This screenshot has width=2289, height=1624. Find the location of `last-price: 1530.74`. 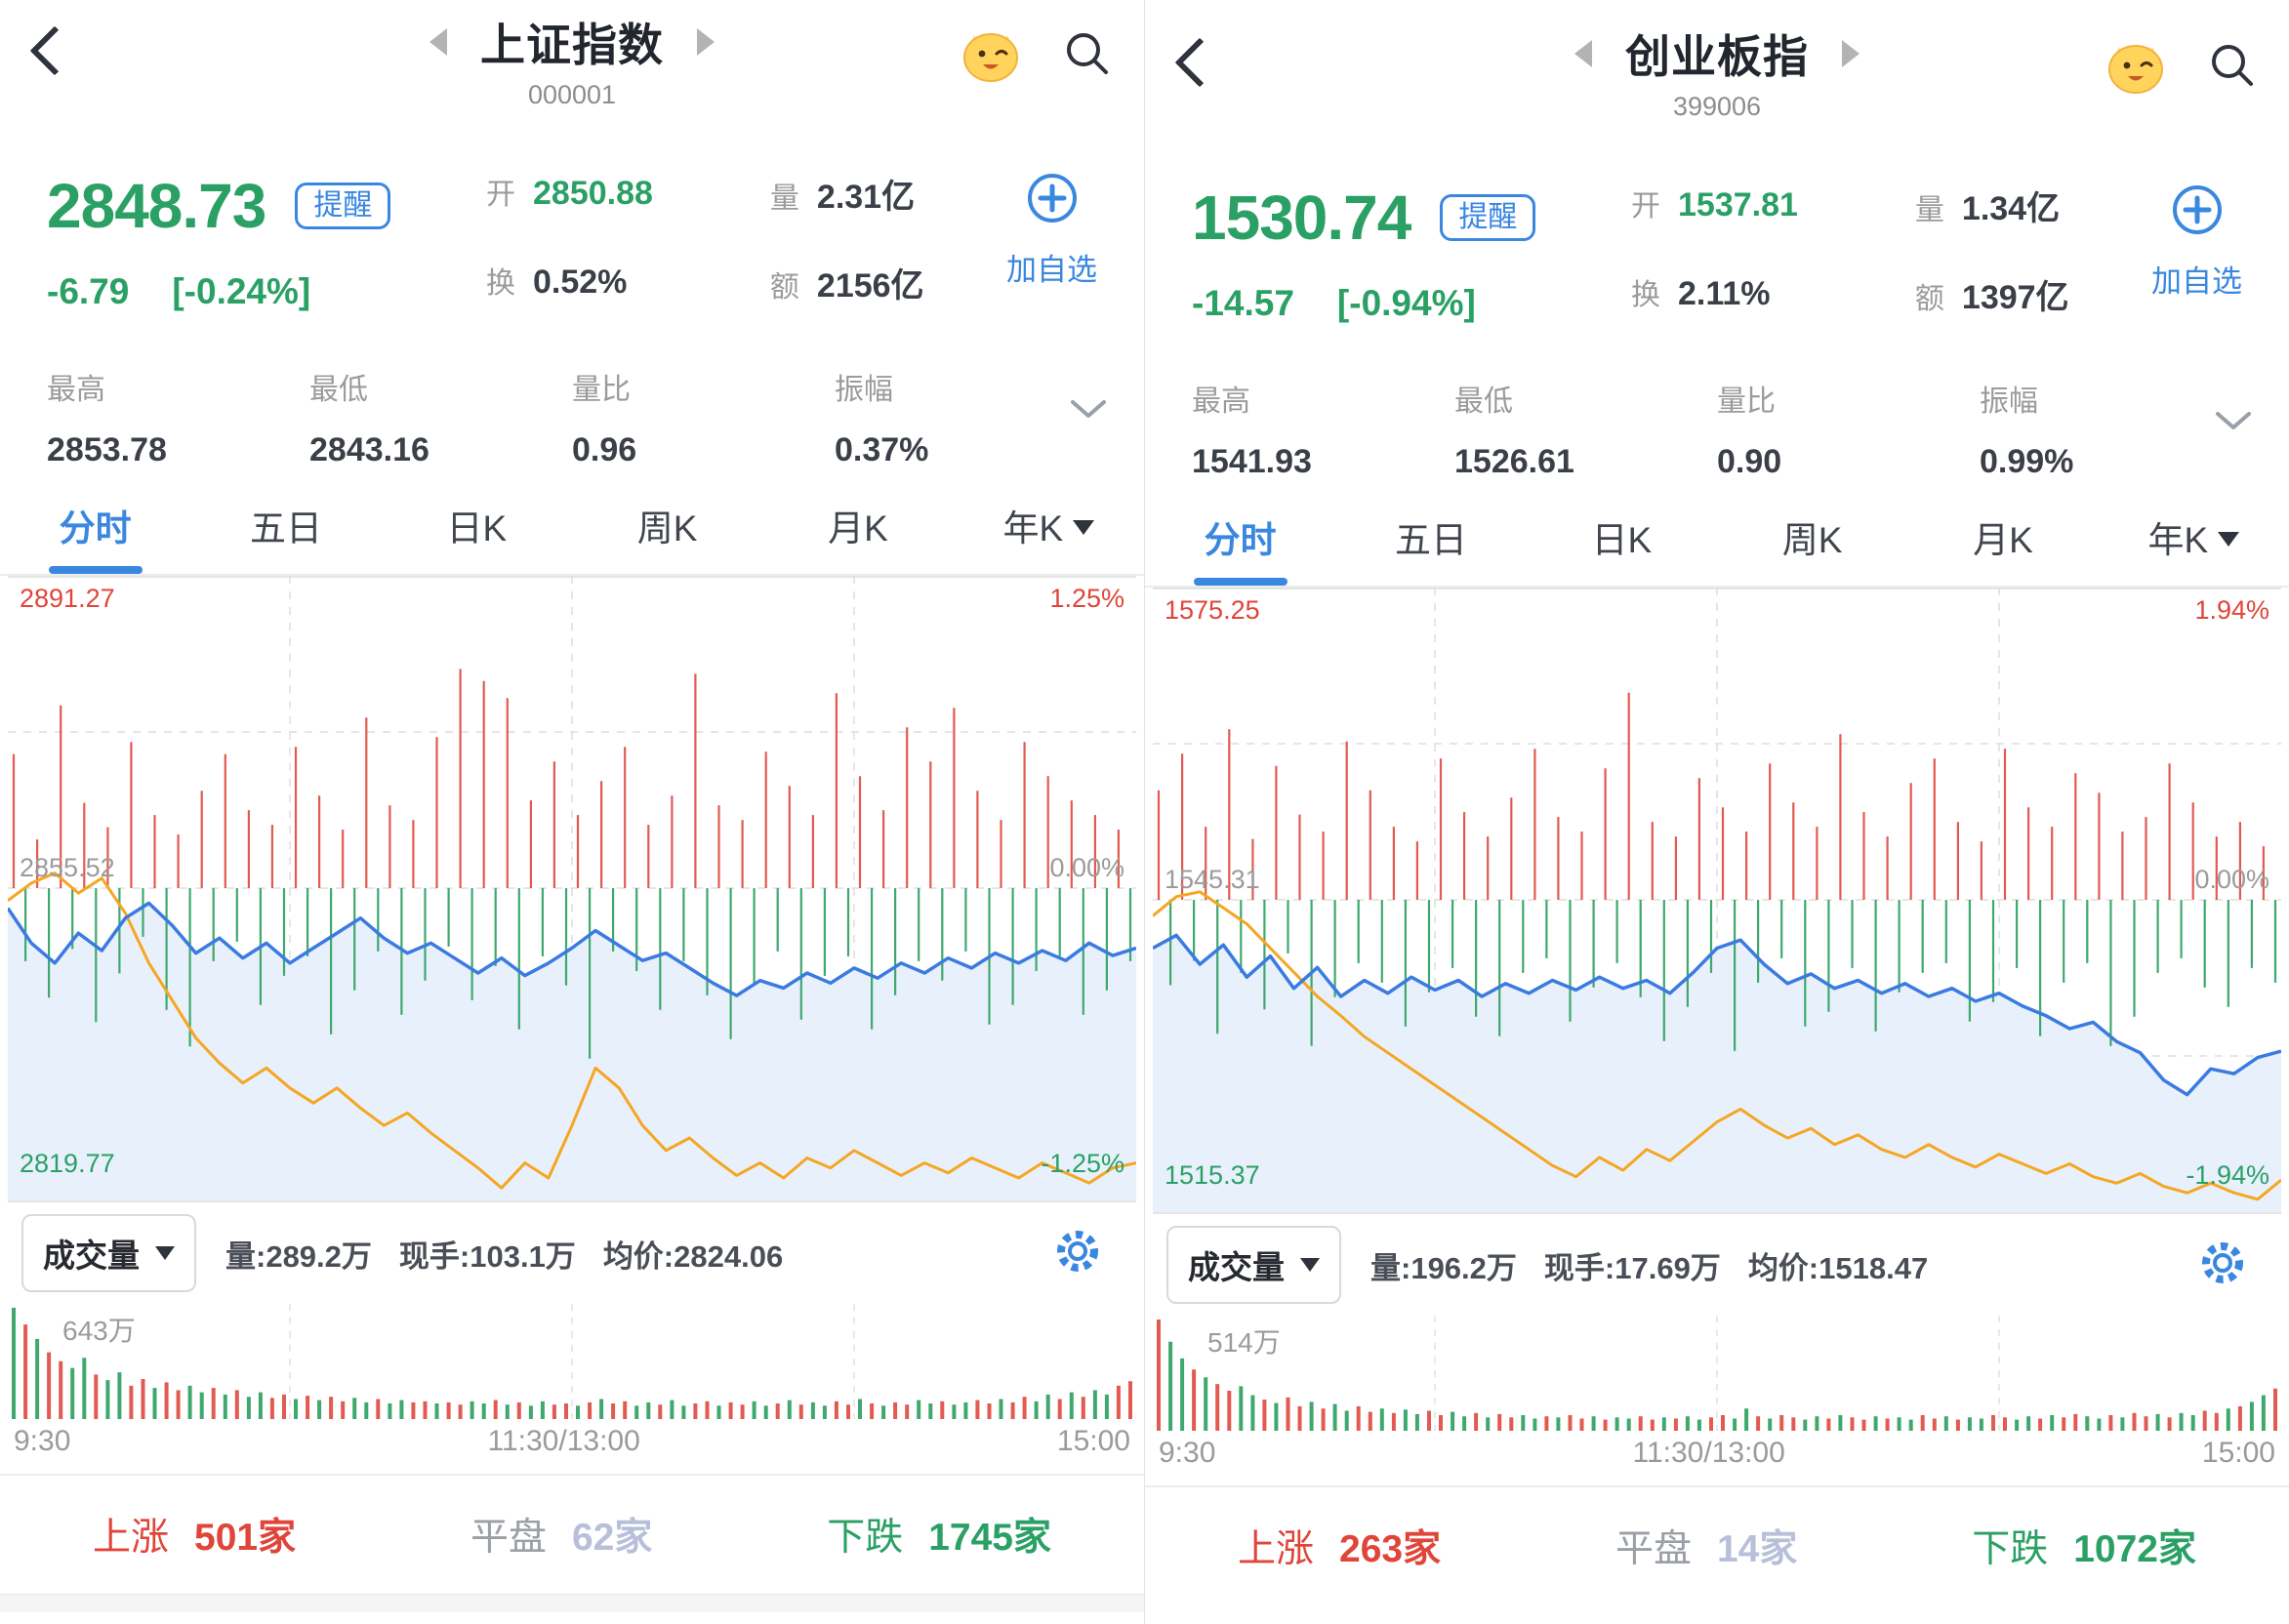

last-price: 1530.74 is located at coordinates (1301, 218).